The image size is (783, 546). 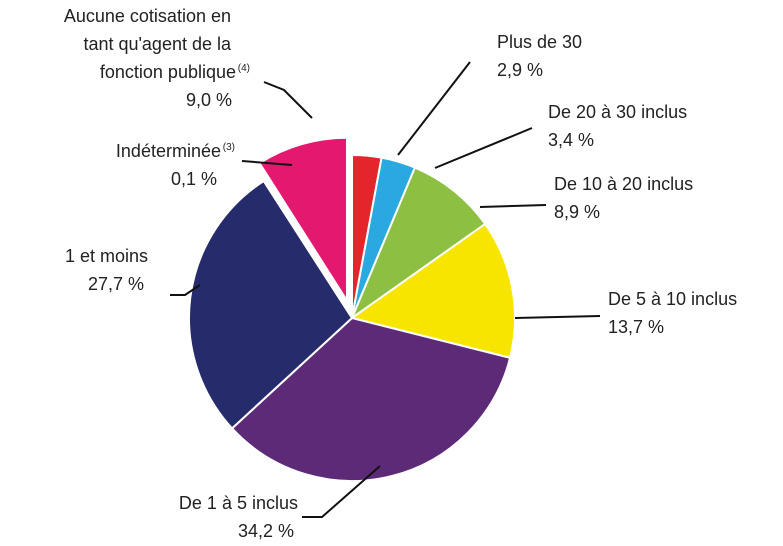 What do you see at coordinates (194, 179) in the screenshot?
I see `value-label: 0,1 %` at bounding box center [194, 179].